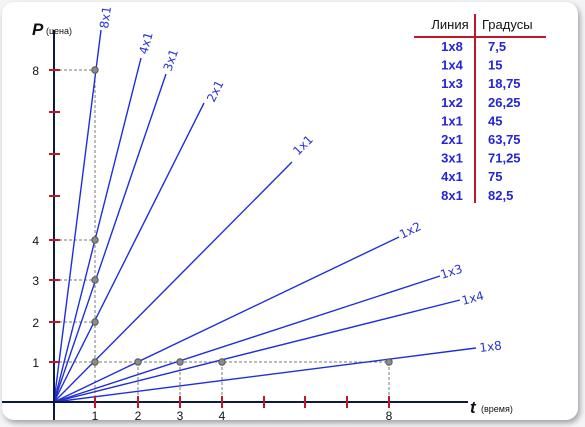  Describe the element at coordinates (452, 65) in the screenshot. I see `table-cell-line: 1x4` at that location.